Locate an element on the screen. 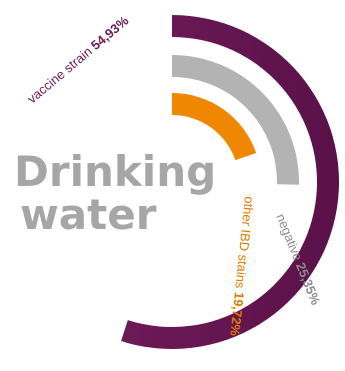  chart-title-line-2: water is located at coordinates (88, 214).